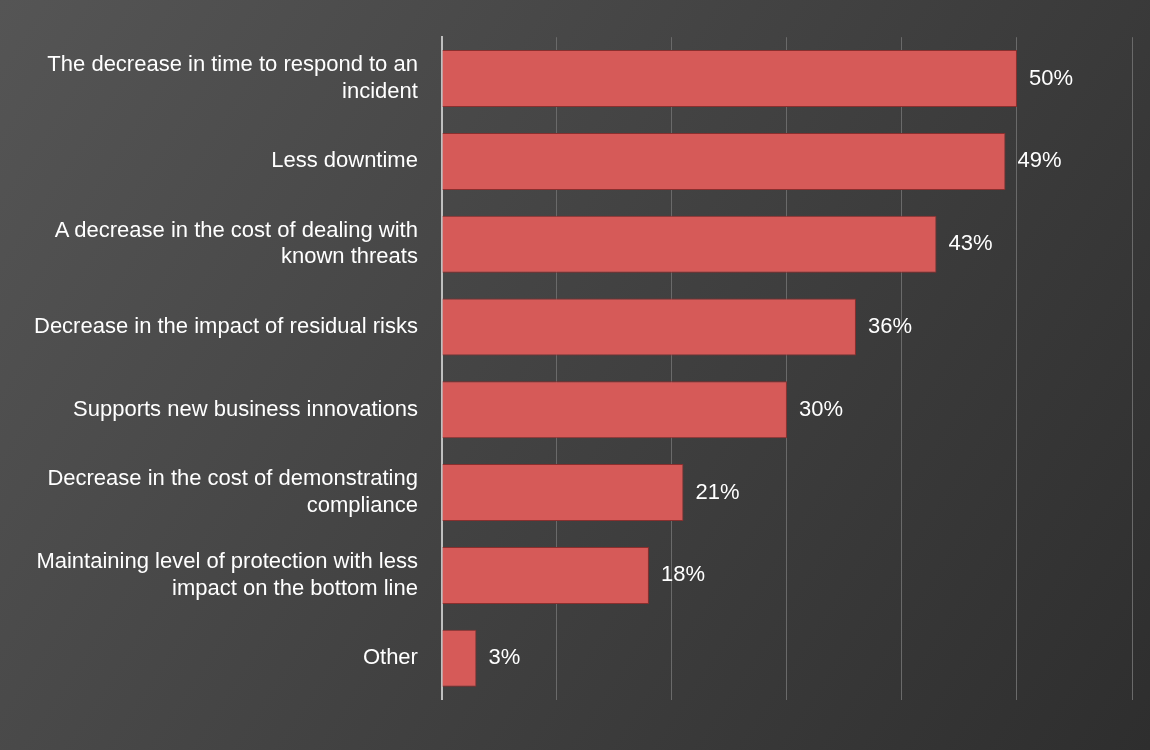  Describe the element at coordinates (1051, 77) in the screenshot. I see `data-label: 50%` at that location.